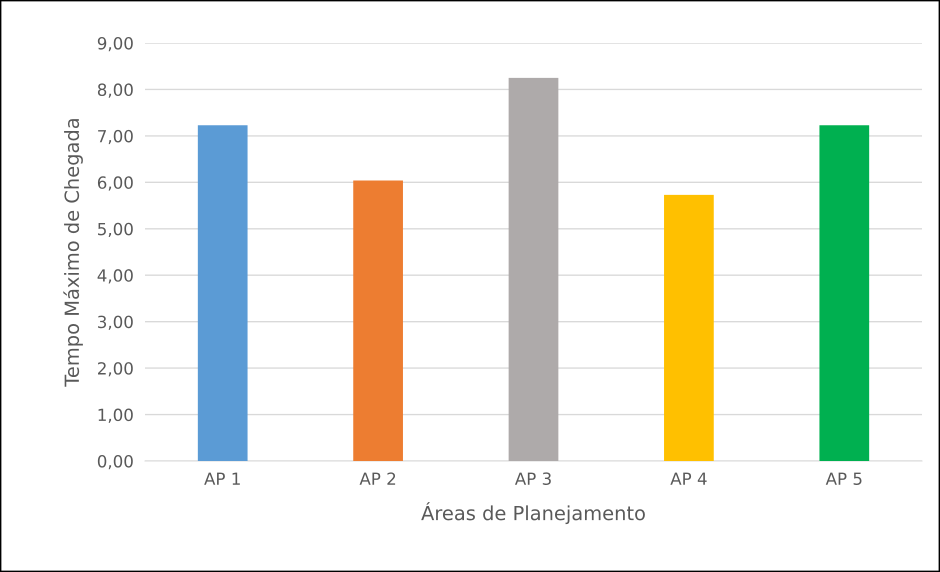 This screenshot has width=940, height=572. I want to click on x-tick-label: AP 5, so click(844, 479).